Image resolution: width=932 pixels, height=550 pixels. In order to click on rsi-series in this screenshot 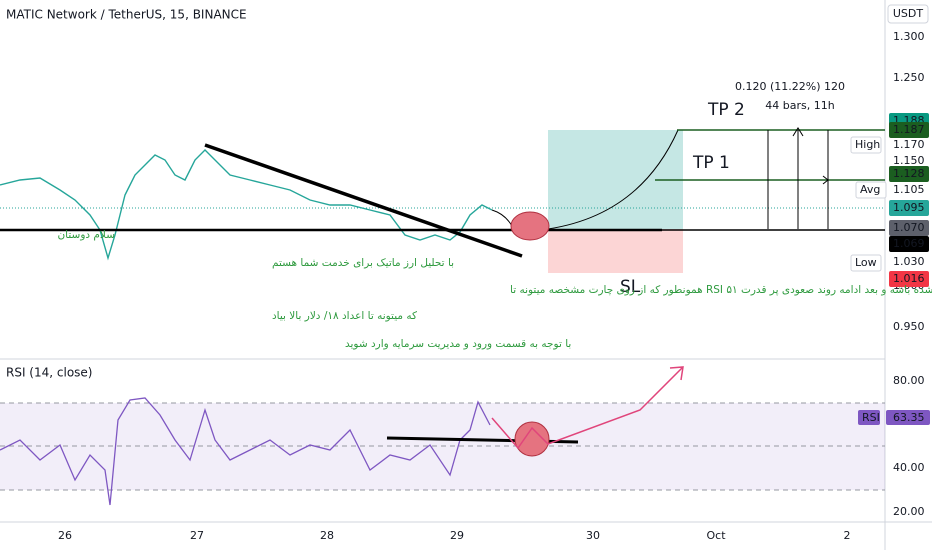, I will do `click(245, 451)`.